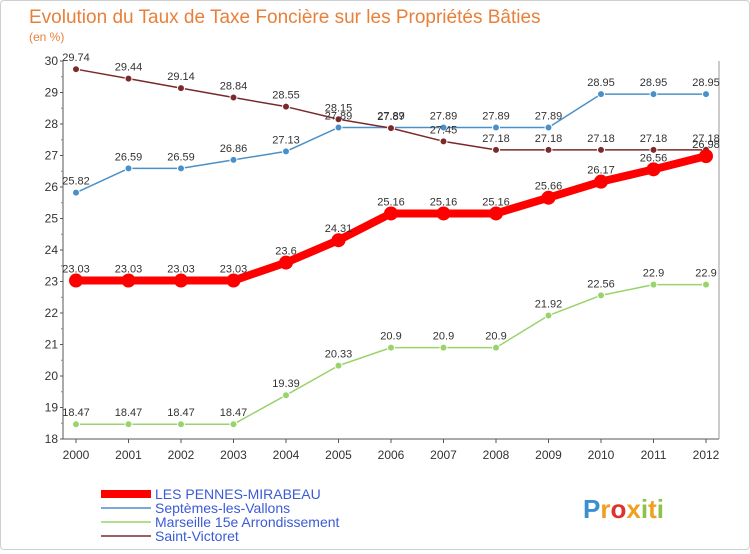 The image size is (750, 554). What do you see at coordinates (654, 158) in the screenshot?
I see `data-label: 26.56` at bounding box center [654, 158].